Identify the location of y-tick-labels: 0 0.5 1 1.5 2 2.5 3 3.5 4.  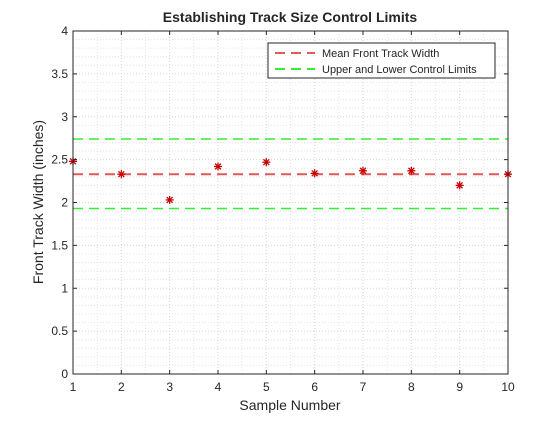
(59, 202).